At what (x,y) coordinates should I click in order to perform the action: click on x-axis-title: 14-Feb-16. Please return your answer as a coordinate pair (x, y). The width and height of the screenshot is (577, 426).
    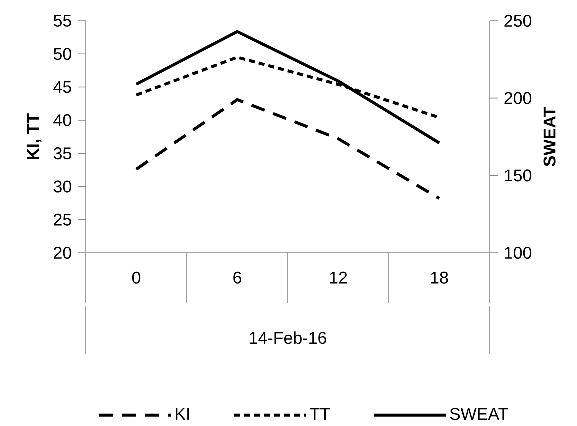
    Looking at the image, I should click on (288, 338).